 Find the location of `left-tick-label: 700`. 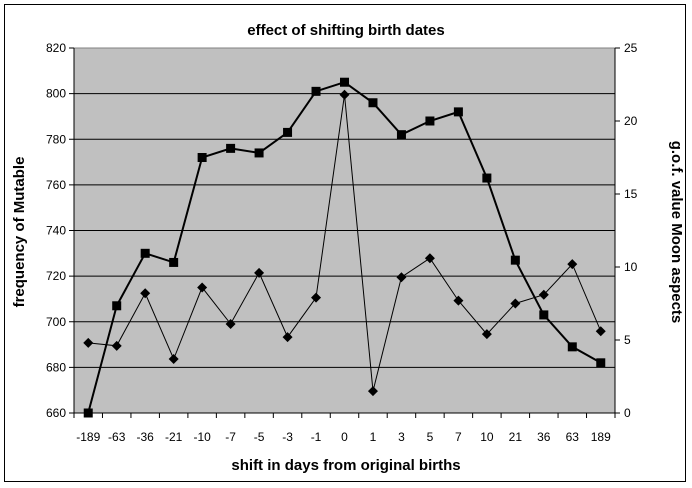

left-tick-label: 700 is located at coordinates (56, 322).